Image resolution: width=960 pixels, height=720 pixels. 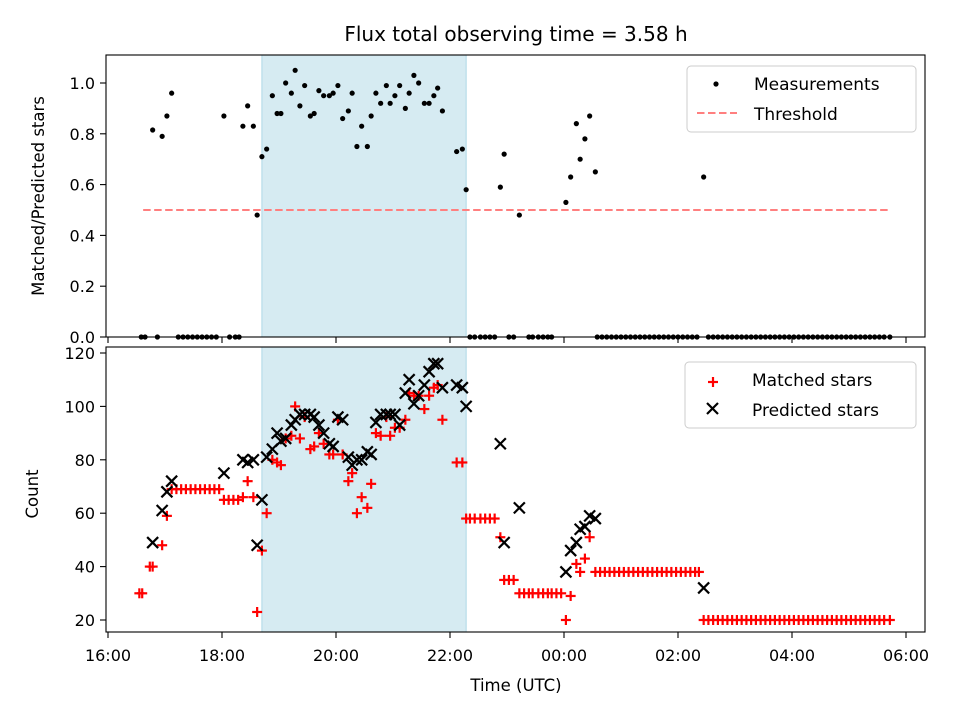 What do you see at coordinates (364, 489) in the screenshot?
I see `bottom-observing-window` at bounding box center [364, 489].